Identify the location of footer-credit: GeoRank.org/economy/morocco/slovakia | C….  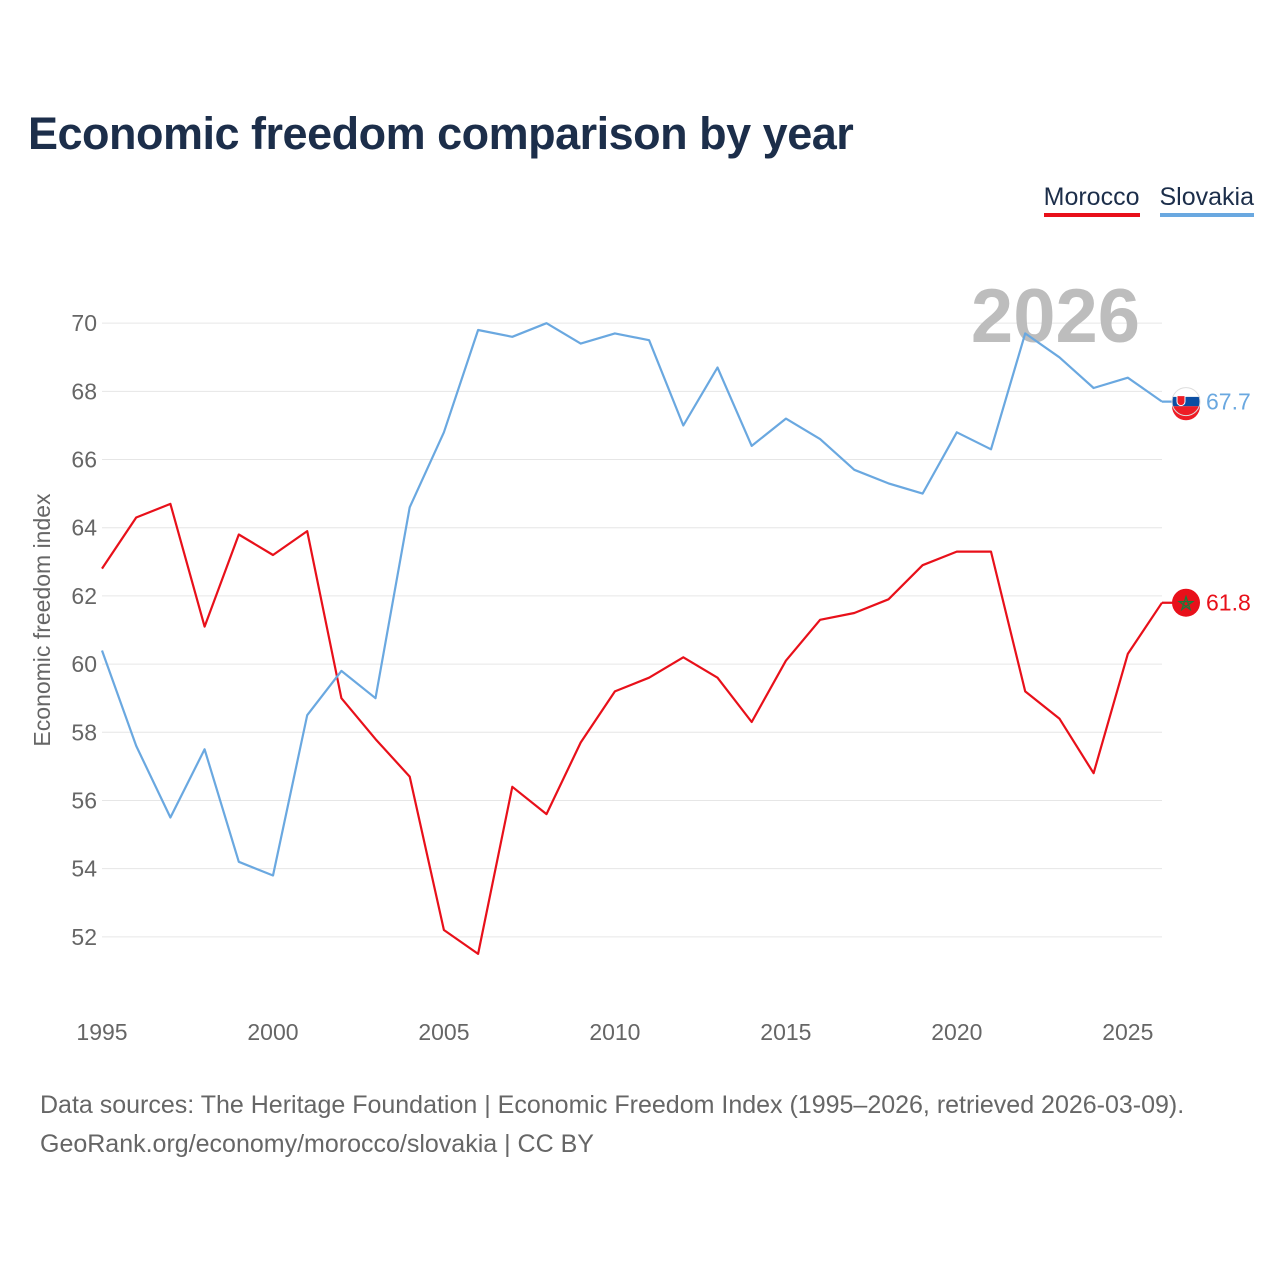
(317, 1144).